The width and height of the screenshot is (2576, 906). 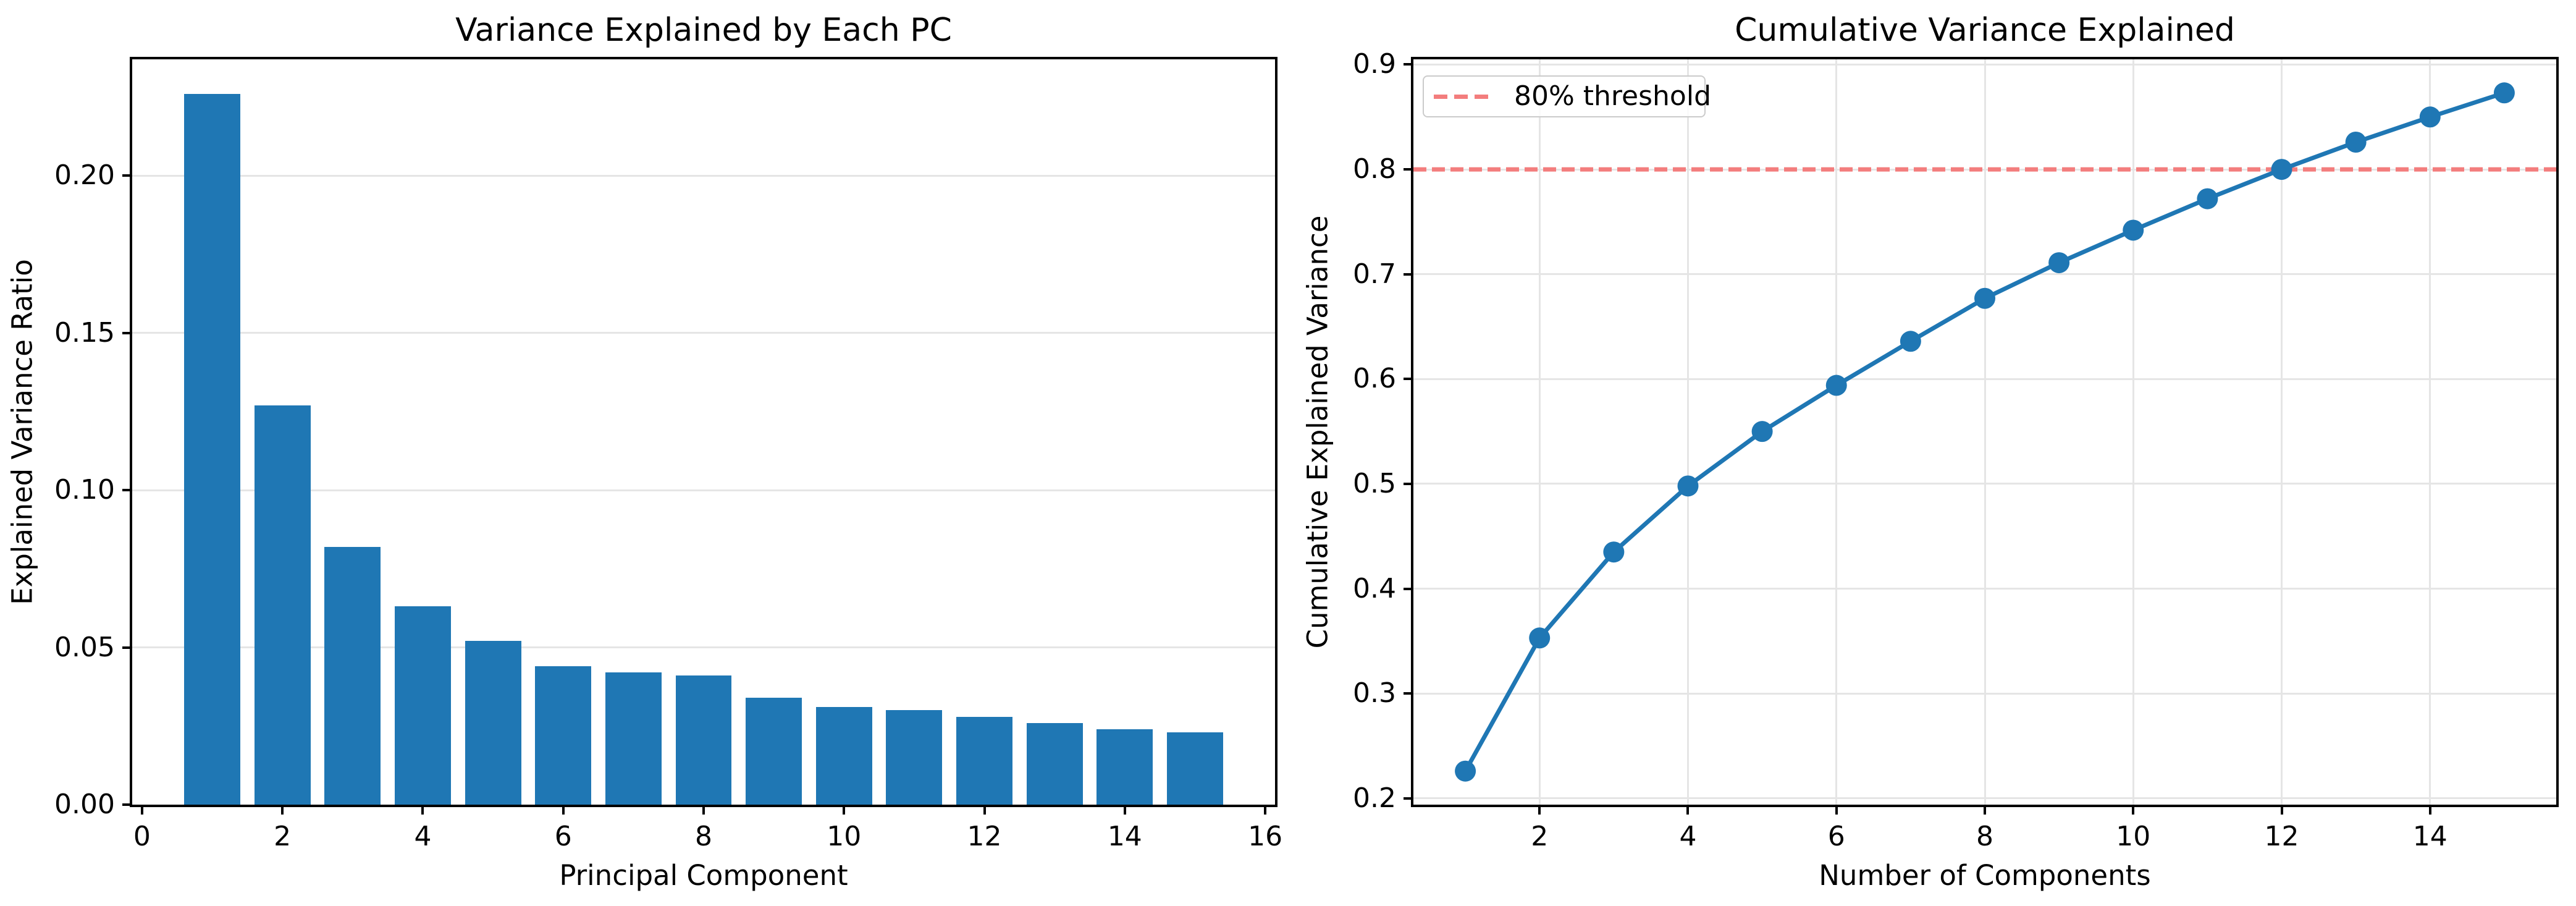 What do you see at coordinates (843, 756) in the screenshot?
I see `bar-pc10` at bounding box center [843, 756].